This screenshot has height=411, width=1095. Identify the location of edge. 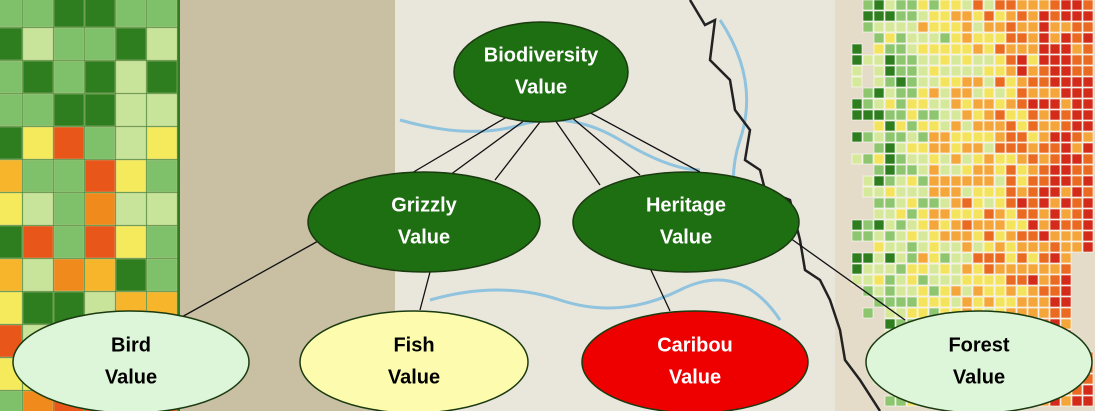
(425, 291).